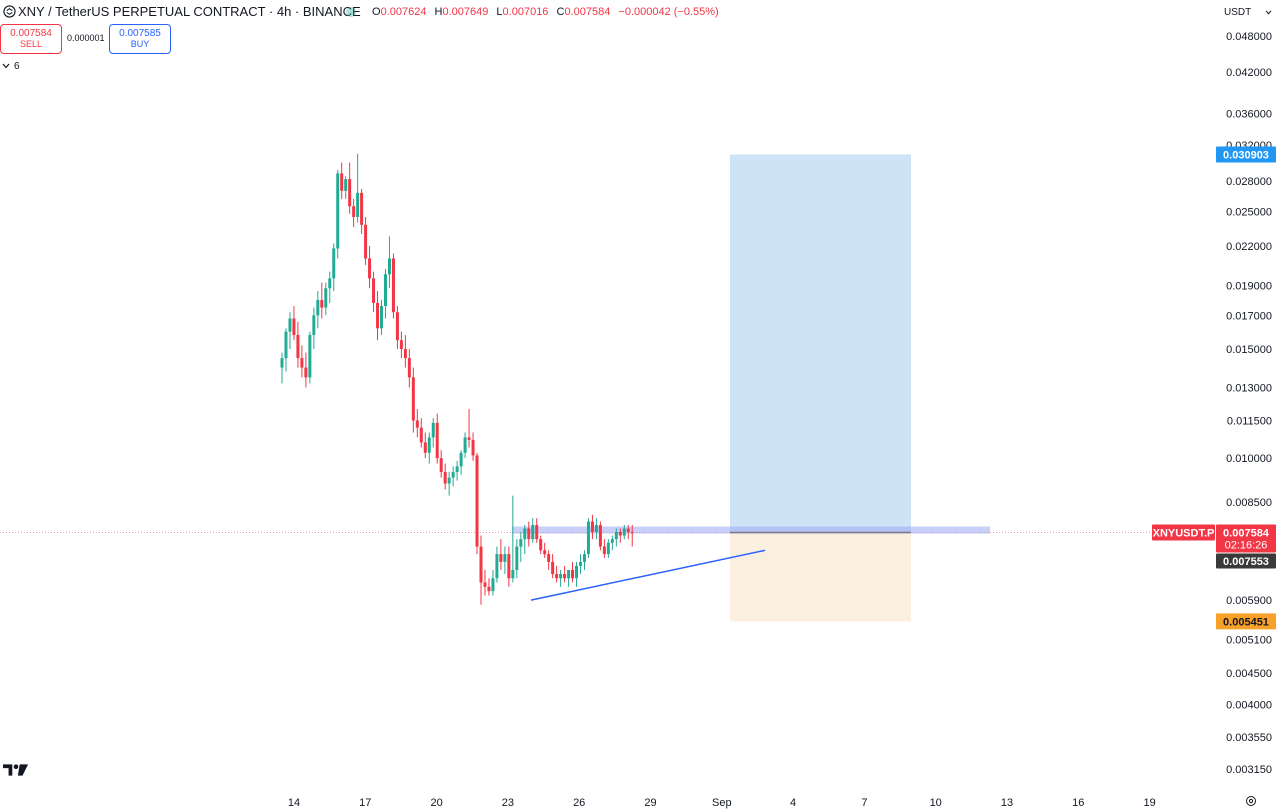 The image size is (1280, 809). Describe the element at coordinates (1246, 561) in the screenshot. I see `secondary-price-tag-bg` at that location.